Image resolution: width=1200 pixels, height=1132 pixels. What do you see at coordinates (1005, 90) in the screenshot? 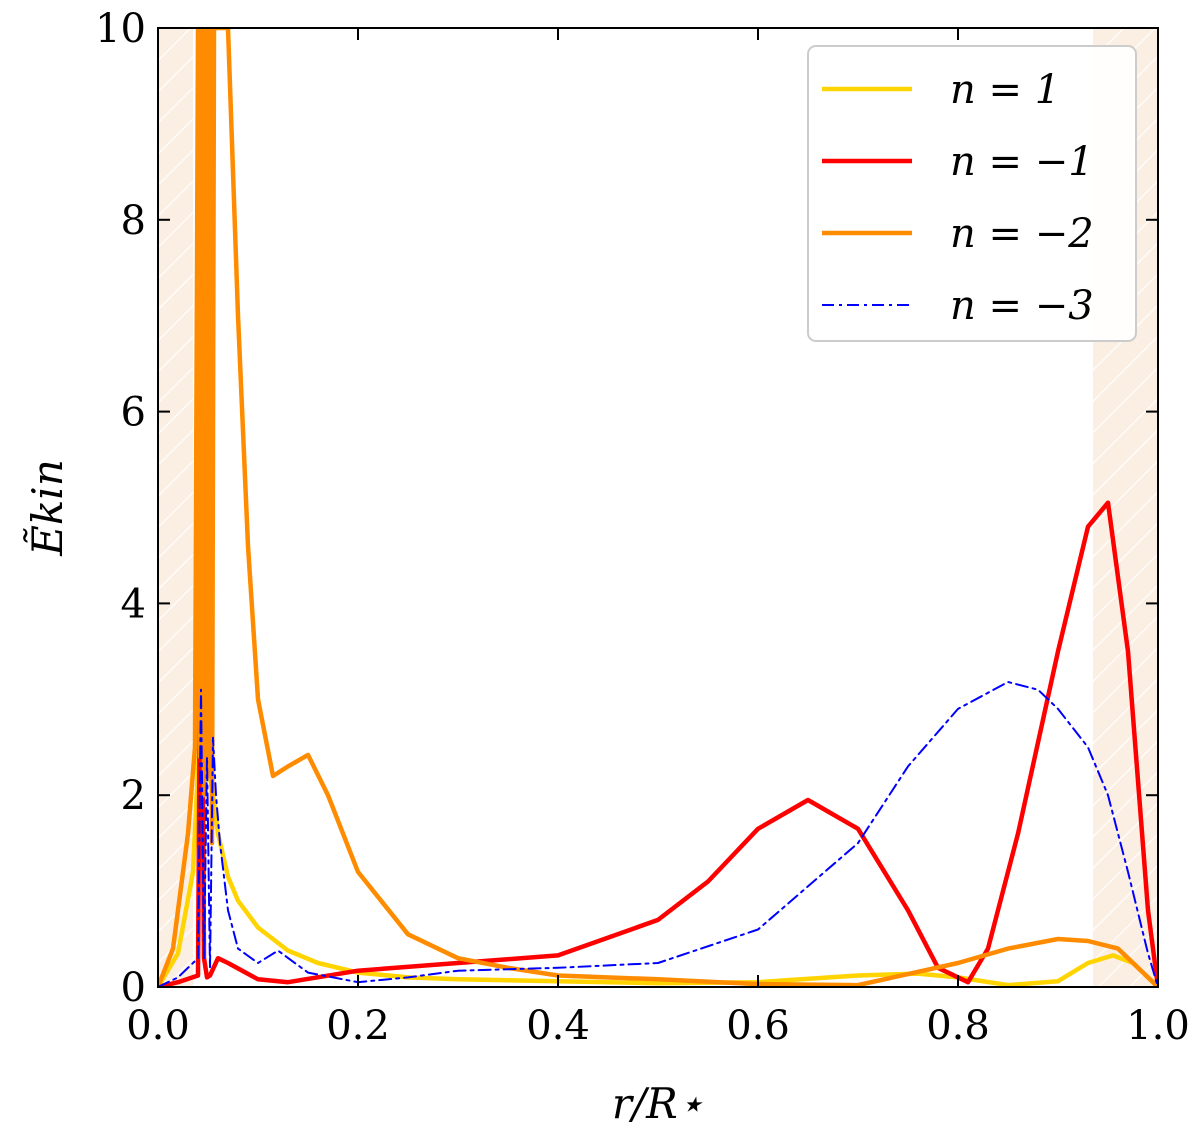
I see `legend-label-0: n = 1` at bounding box center [1005, 90].